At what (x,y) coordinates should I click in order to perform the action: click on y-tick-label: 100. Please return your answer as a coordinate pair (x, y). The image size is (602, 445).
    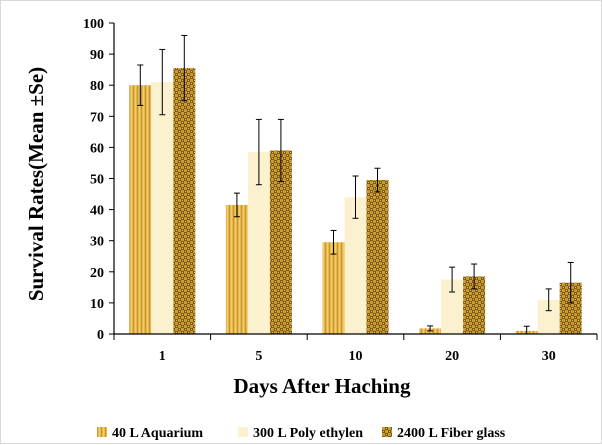
    Looking at the image, I should click on (93, 24).